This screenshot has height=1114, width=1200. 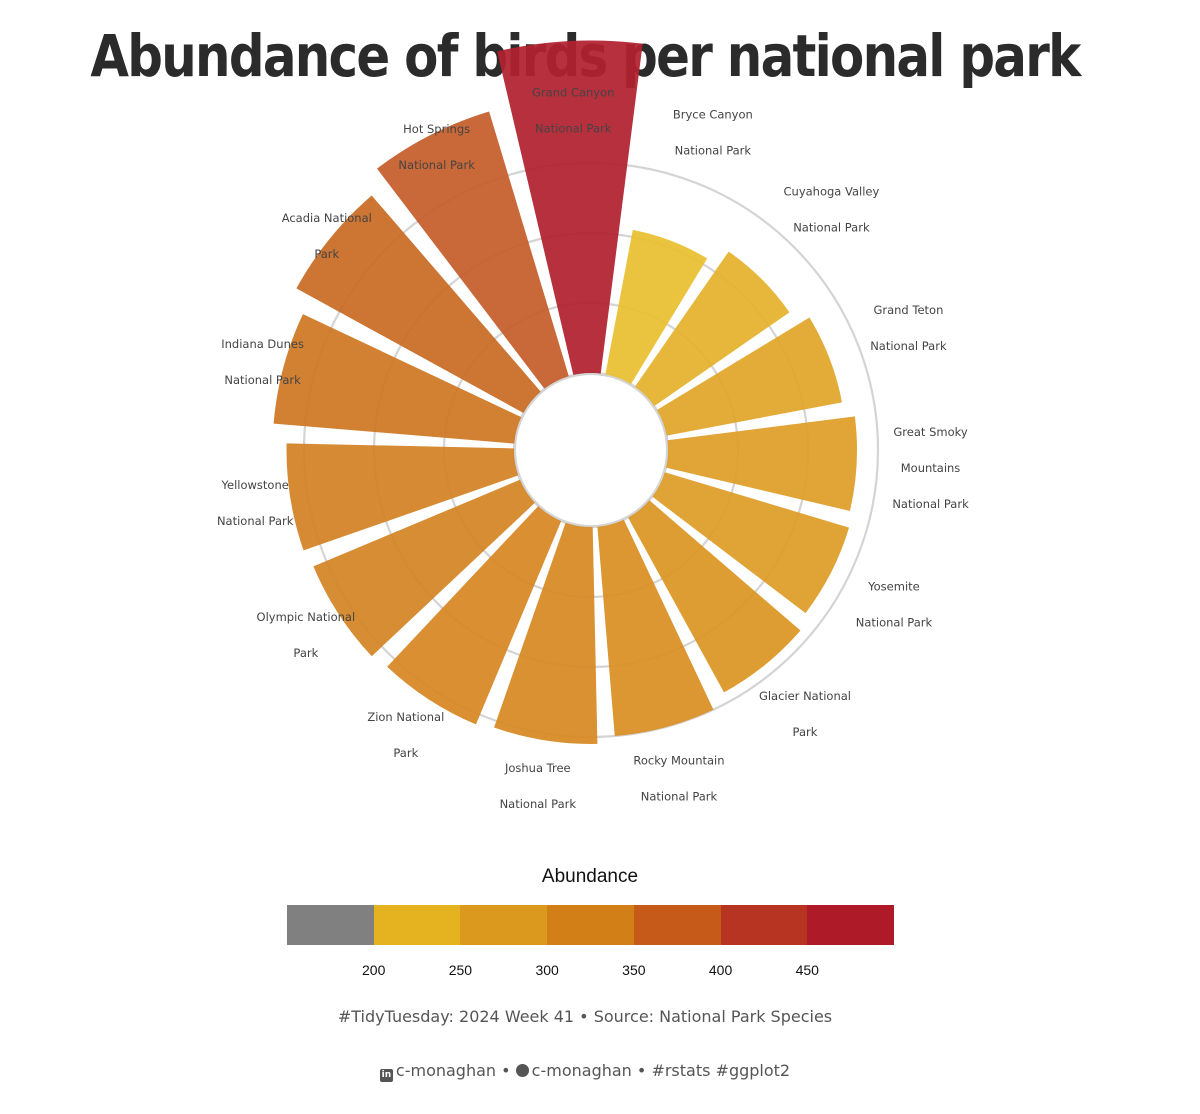 I want to click on label-line: Grand Teton, so click(x=908, y=310).